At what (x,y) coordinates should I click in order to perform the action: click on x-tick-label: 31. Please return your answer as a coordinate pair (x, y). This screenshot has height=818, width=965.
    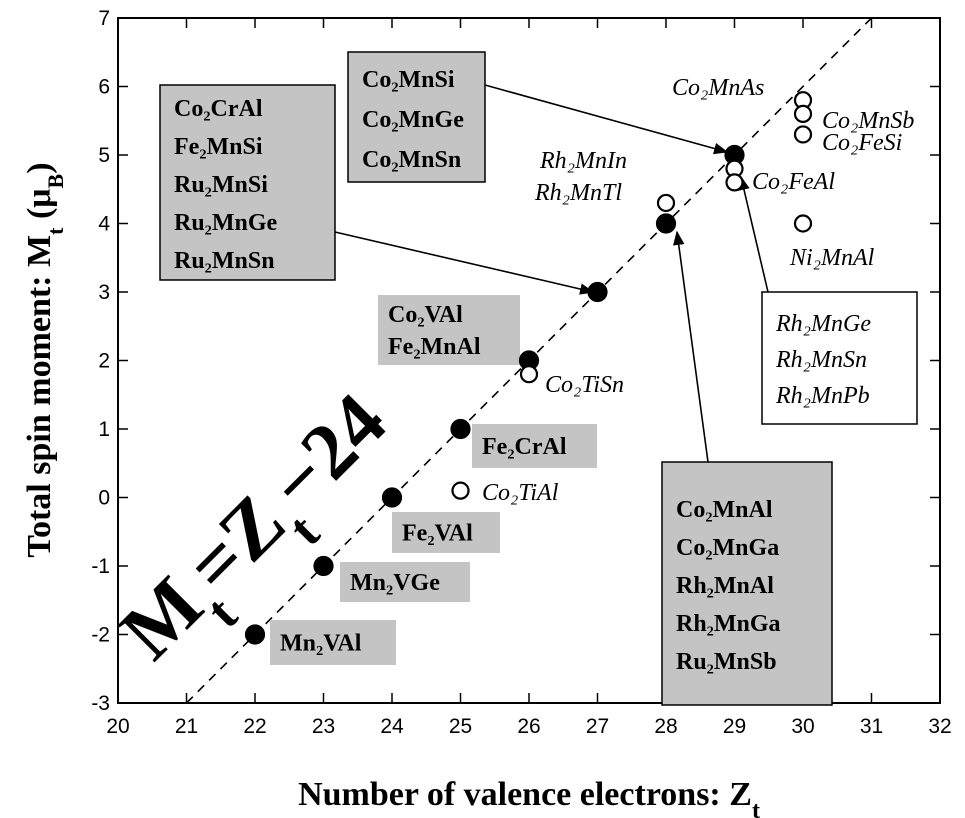
    Looking at the image, I should click on (871, 726).